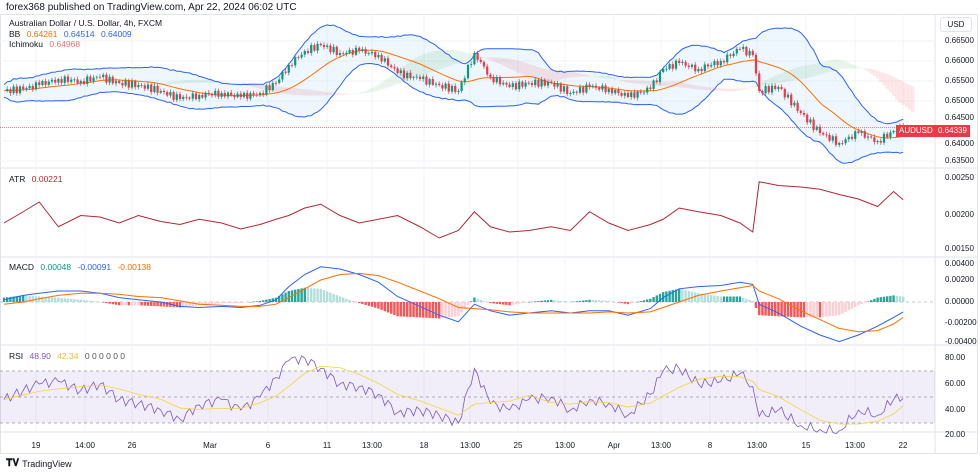 The height and width of the screenshot is (472, 980). What do you see at coordinates (69, 356) in the screenshot?
I see `rsi-legend: RSI 48.90 42.34 0 0 0 0 0 0` at bounding box center [69, 356].